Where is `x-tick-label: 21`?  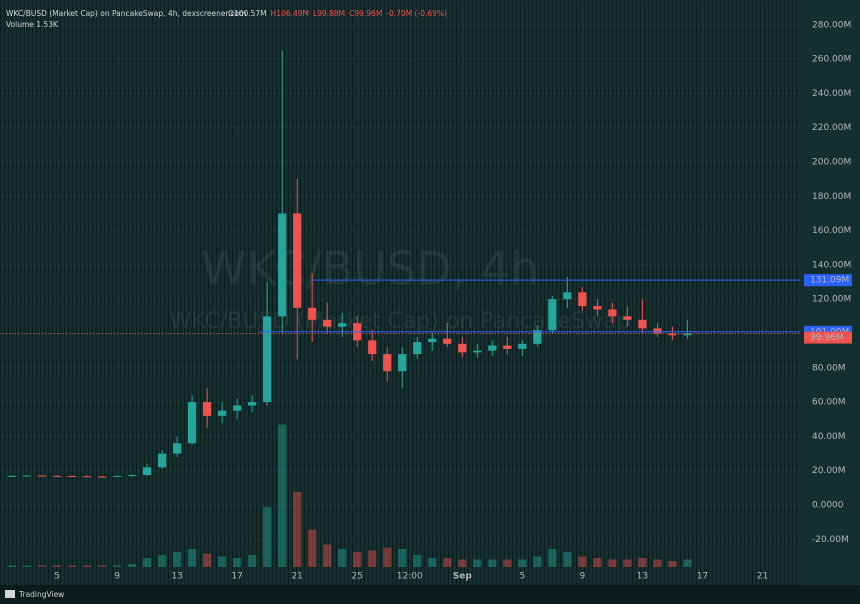 x-tick-label: 21 is located at coordinates (296, 577).